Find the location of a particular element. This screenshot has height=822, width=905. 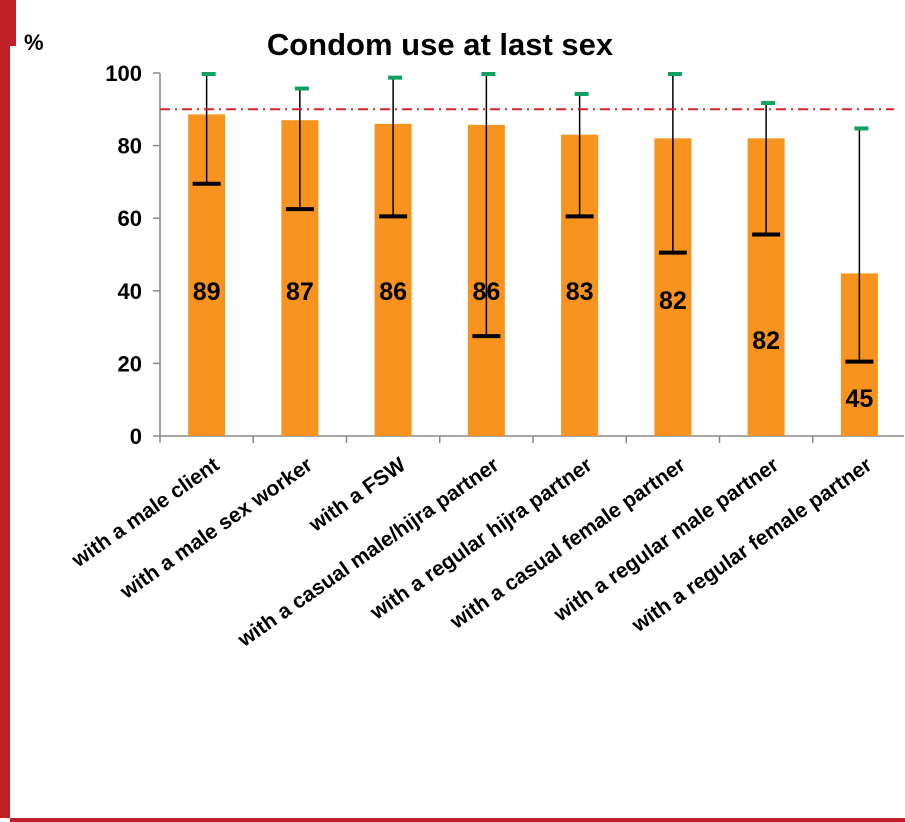

y-tick-label: 40 is located at coordinates (130, 291).